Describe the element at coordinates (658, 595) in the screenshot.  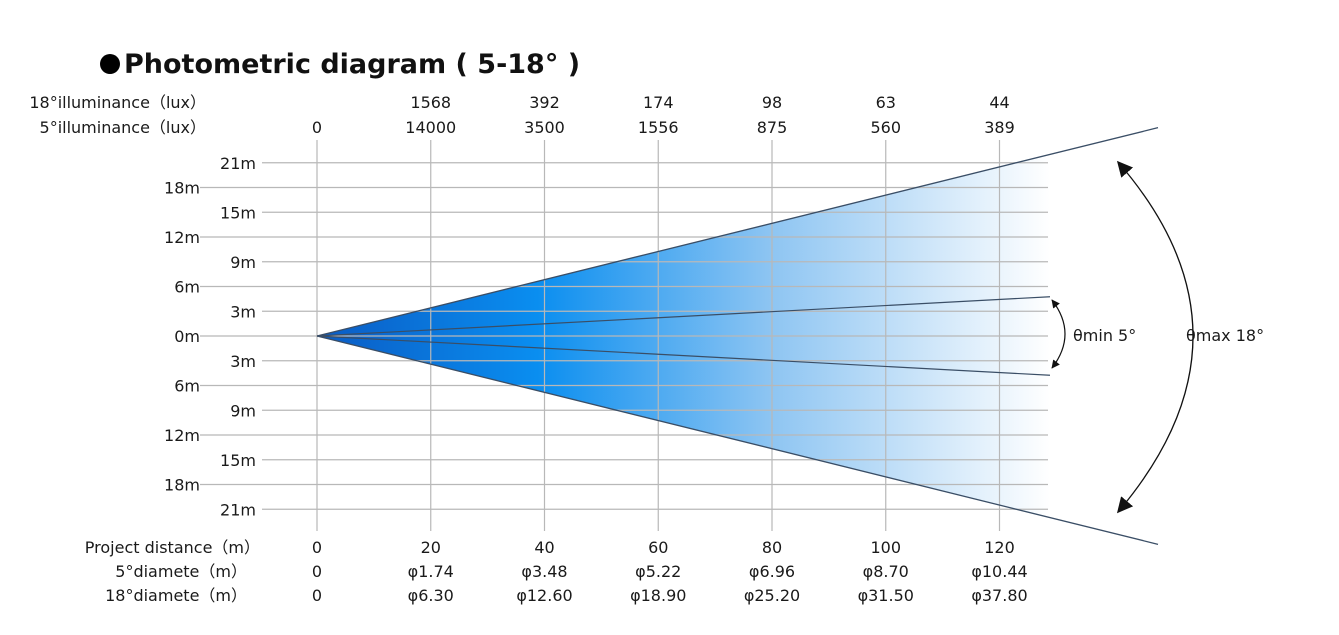
I see `diameter-18-value: φ18.90` at that location.